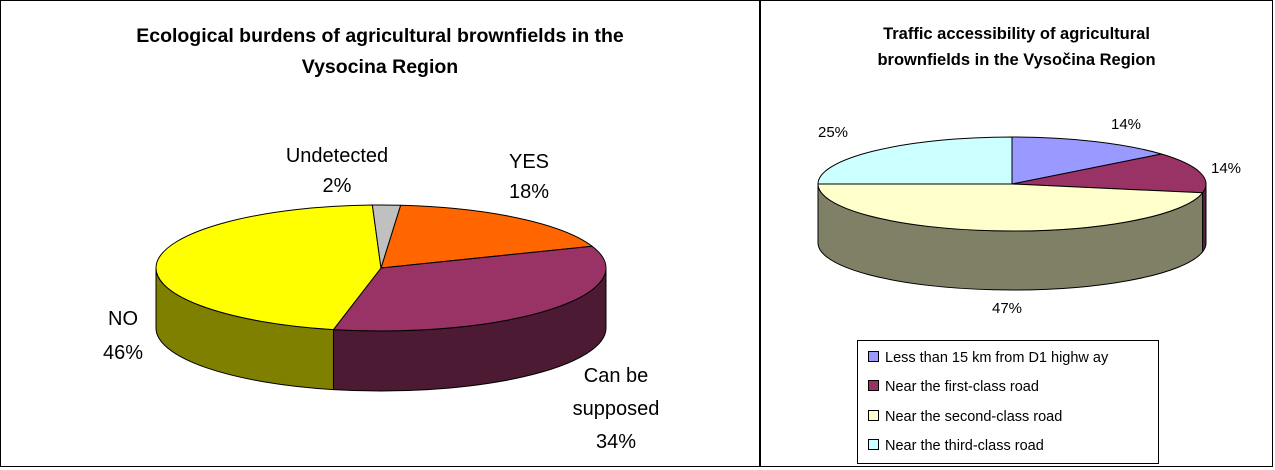  What do you see at coordinates (1007, 308) in the screenshot?
I see `data-label: 47%` at bounding box center [1007, 308].